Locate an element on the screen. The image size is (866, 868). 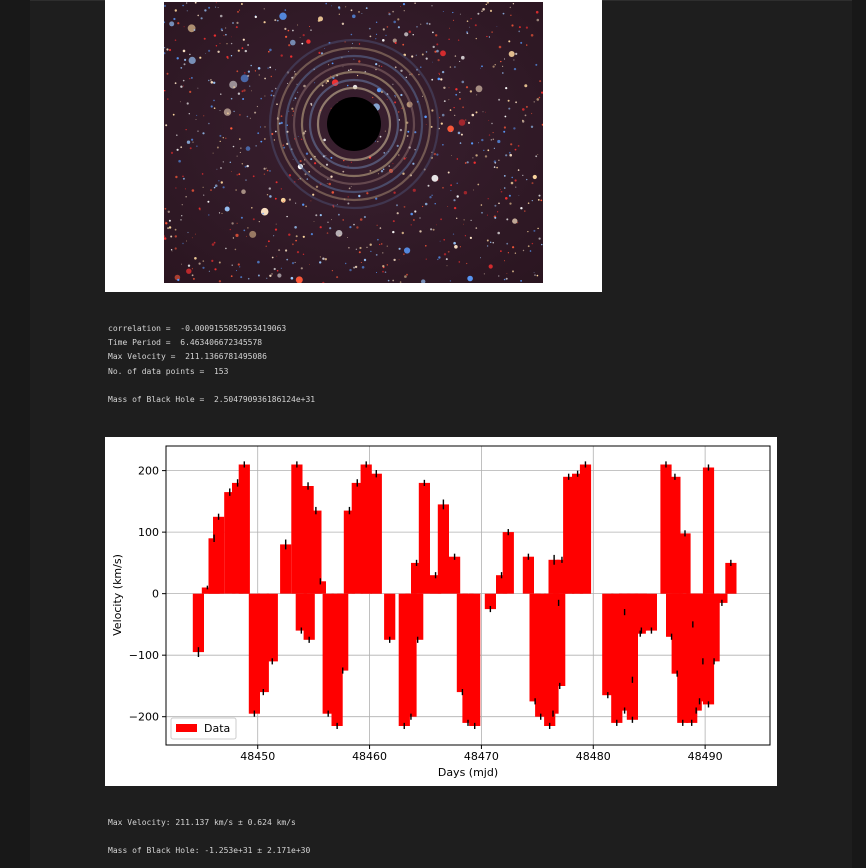
x-axis-label: Days (mjd) is located at coordinates (468, 772).